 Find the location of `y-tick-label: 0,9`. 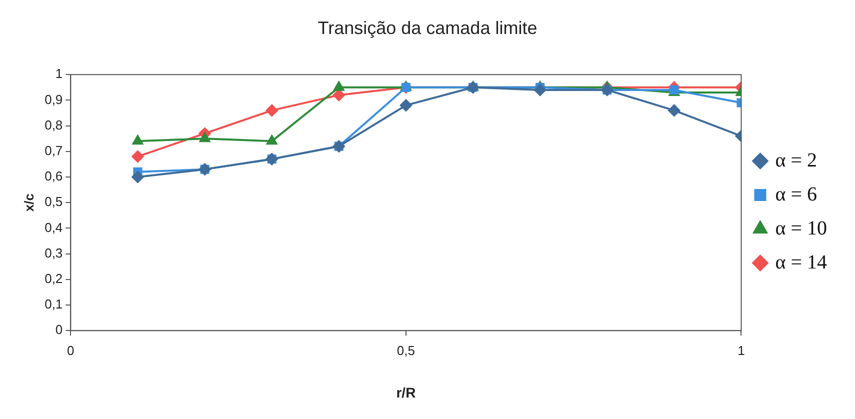

y-tick-label: 0,9 is located at coordinates (53, 99).